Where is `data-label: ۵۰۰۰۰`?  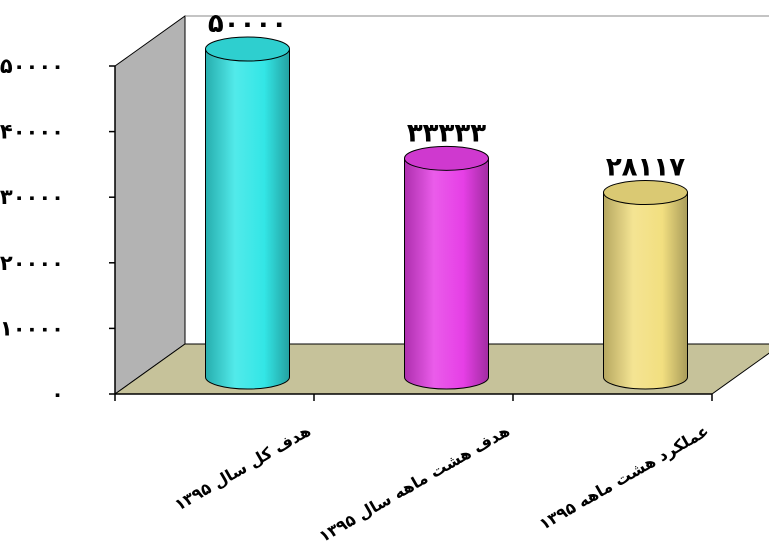
data-label: ۵۰۰۰۰ is located at coordinates (247, 24).